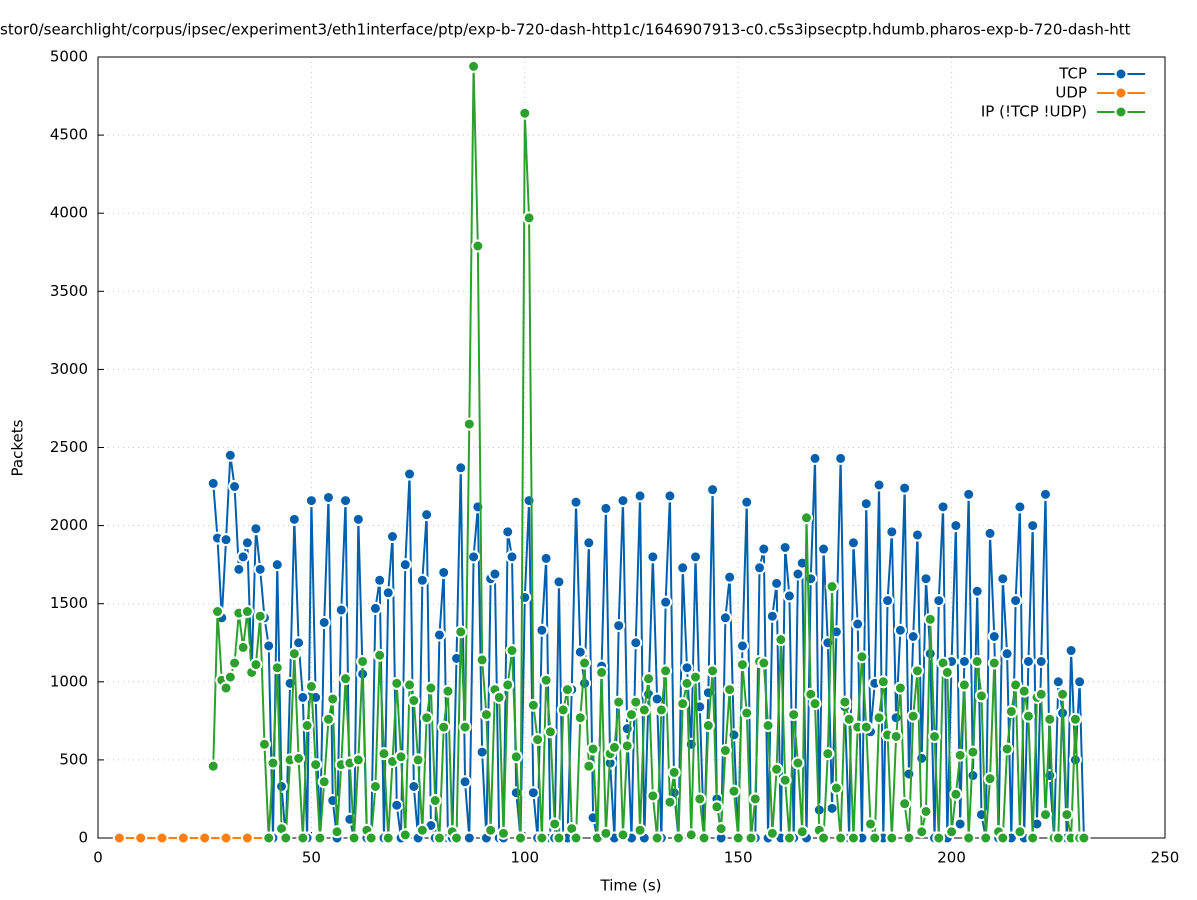 This screenshot has width=1197, height=900. Describe the element at coordinates (98, 858) in the screenshot. I see `x-tick-label: 0` at that location.